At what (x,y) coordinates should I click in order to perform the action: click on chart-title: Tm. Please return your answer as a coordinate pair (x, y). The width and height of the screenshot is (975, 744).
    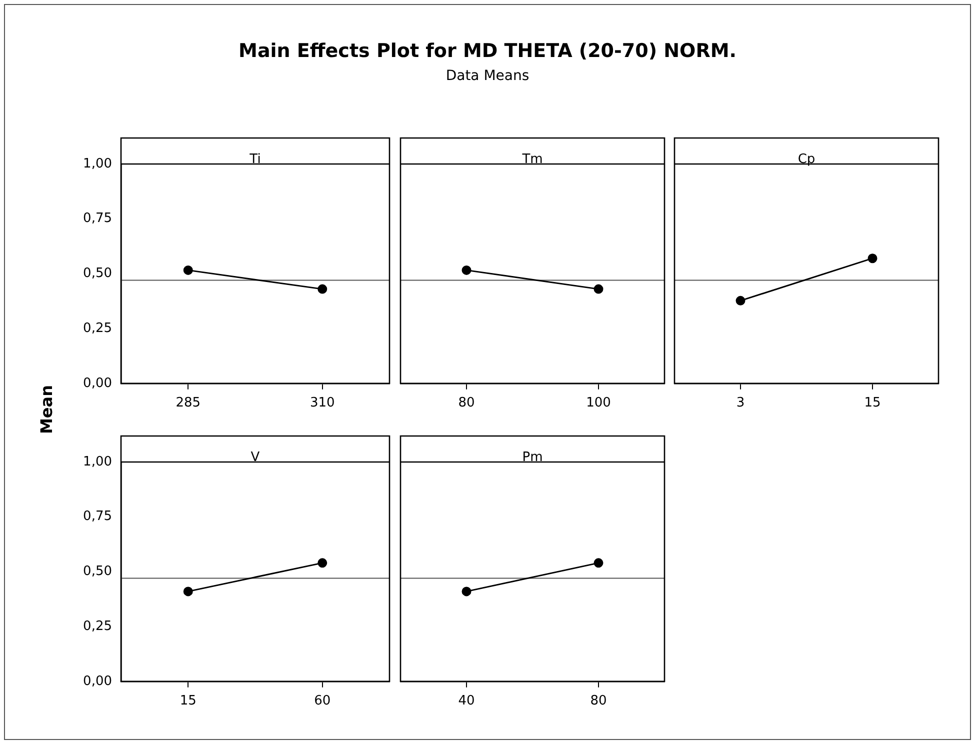
    Looking at the image, I should click on (532, 159).